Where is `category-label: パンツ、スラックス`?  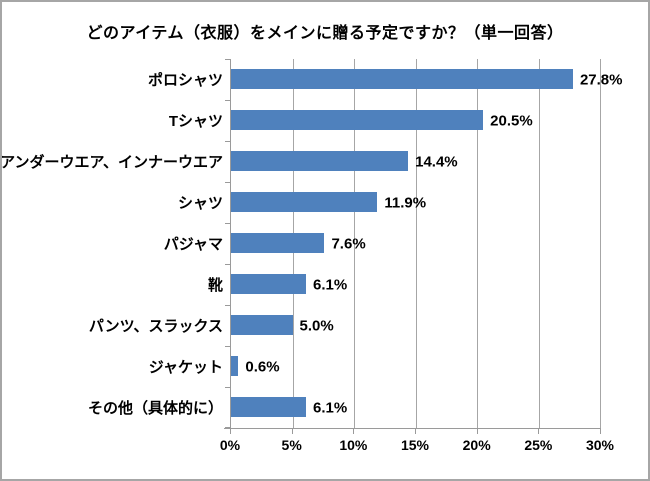 category-label: パンツ、スラックス is located at coordinates (155, 326).